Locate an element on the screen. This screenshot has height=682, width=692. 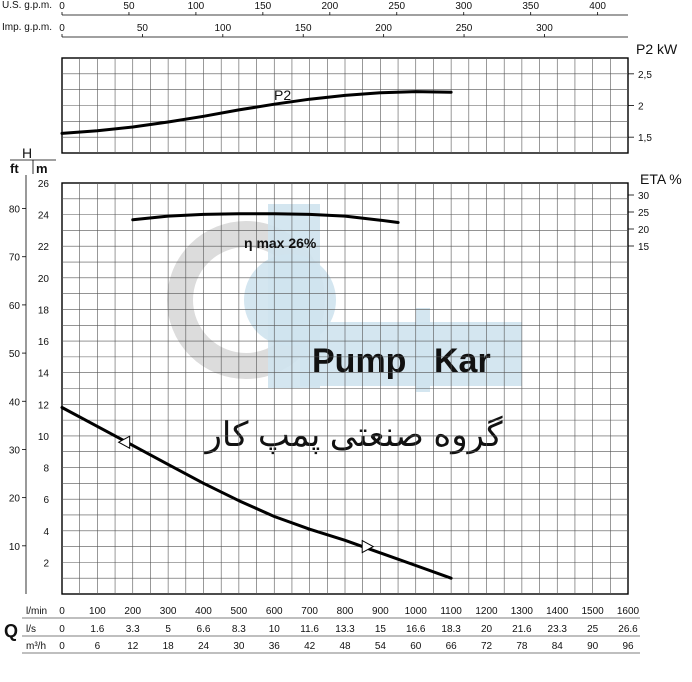
m3h-label: m³/h is located at coordinates (36, 646).